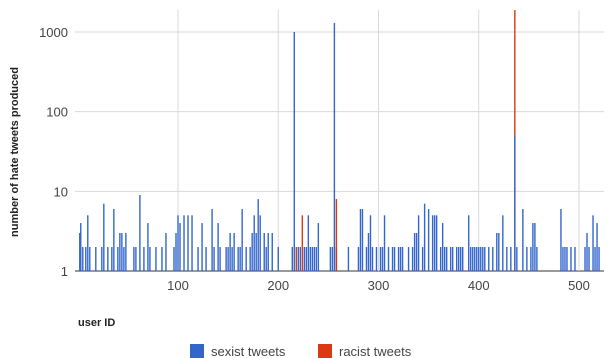 Image resolution: width=609 pixels, height=358 pixels. Describe the element at coordinates (479, 285) in the screenshot. I see `x-tick-label: 400` at that location.